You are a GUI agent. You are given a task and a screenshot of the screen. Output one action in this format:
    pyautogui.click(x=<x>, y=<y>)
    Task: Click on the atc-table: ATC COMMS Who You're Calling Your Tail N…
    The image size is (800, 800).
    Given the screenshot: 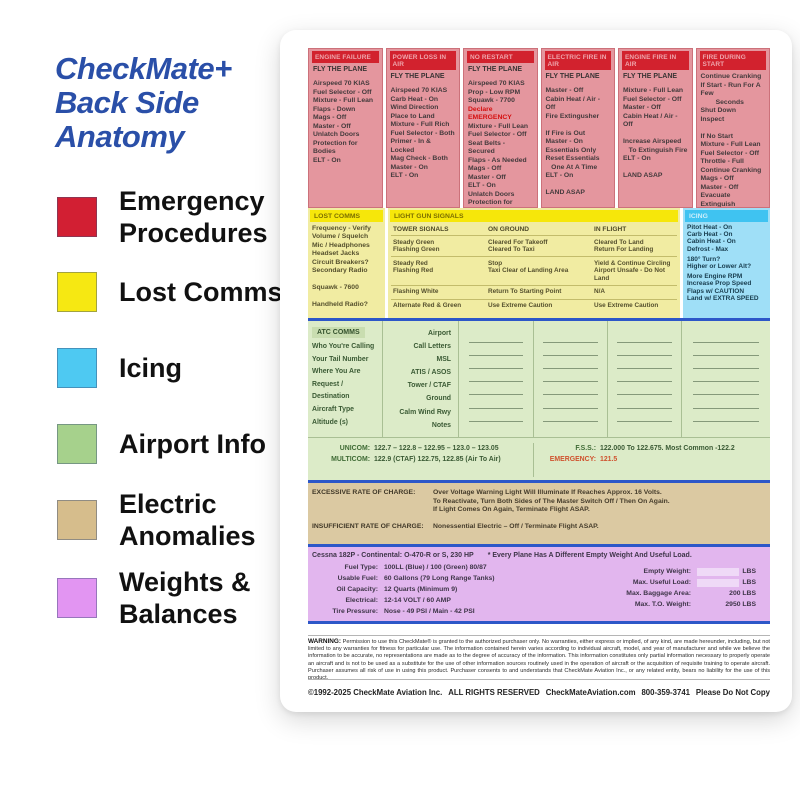 What is the action you would take?
    pyautogui.click(x=539, y=379)
    